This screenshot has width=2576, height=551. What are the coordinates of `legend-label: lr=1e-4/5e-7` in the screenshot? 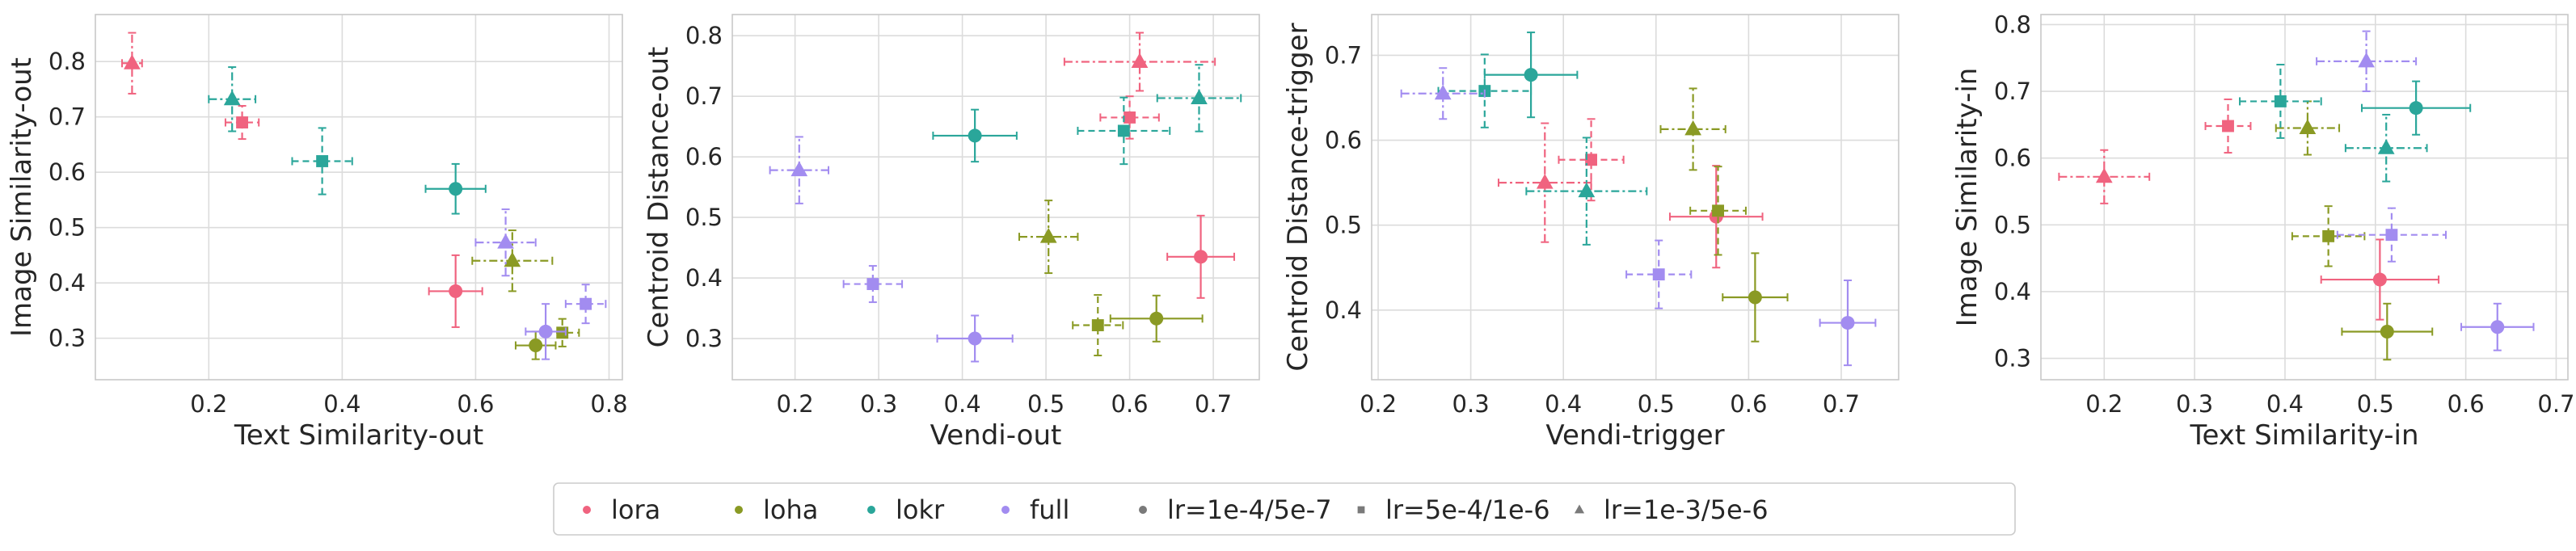 It's located at (1249, 509).